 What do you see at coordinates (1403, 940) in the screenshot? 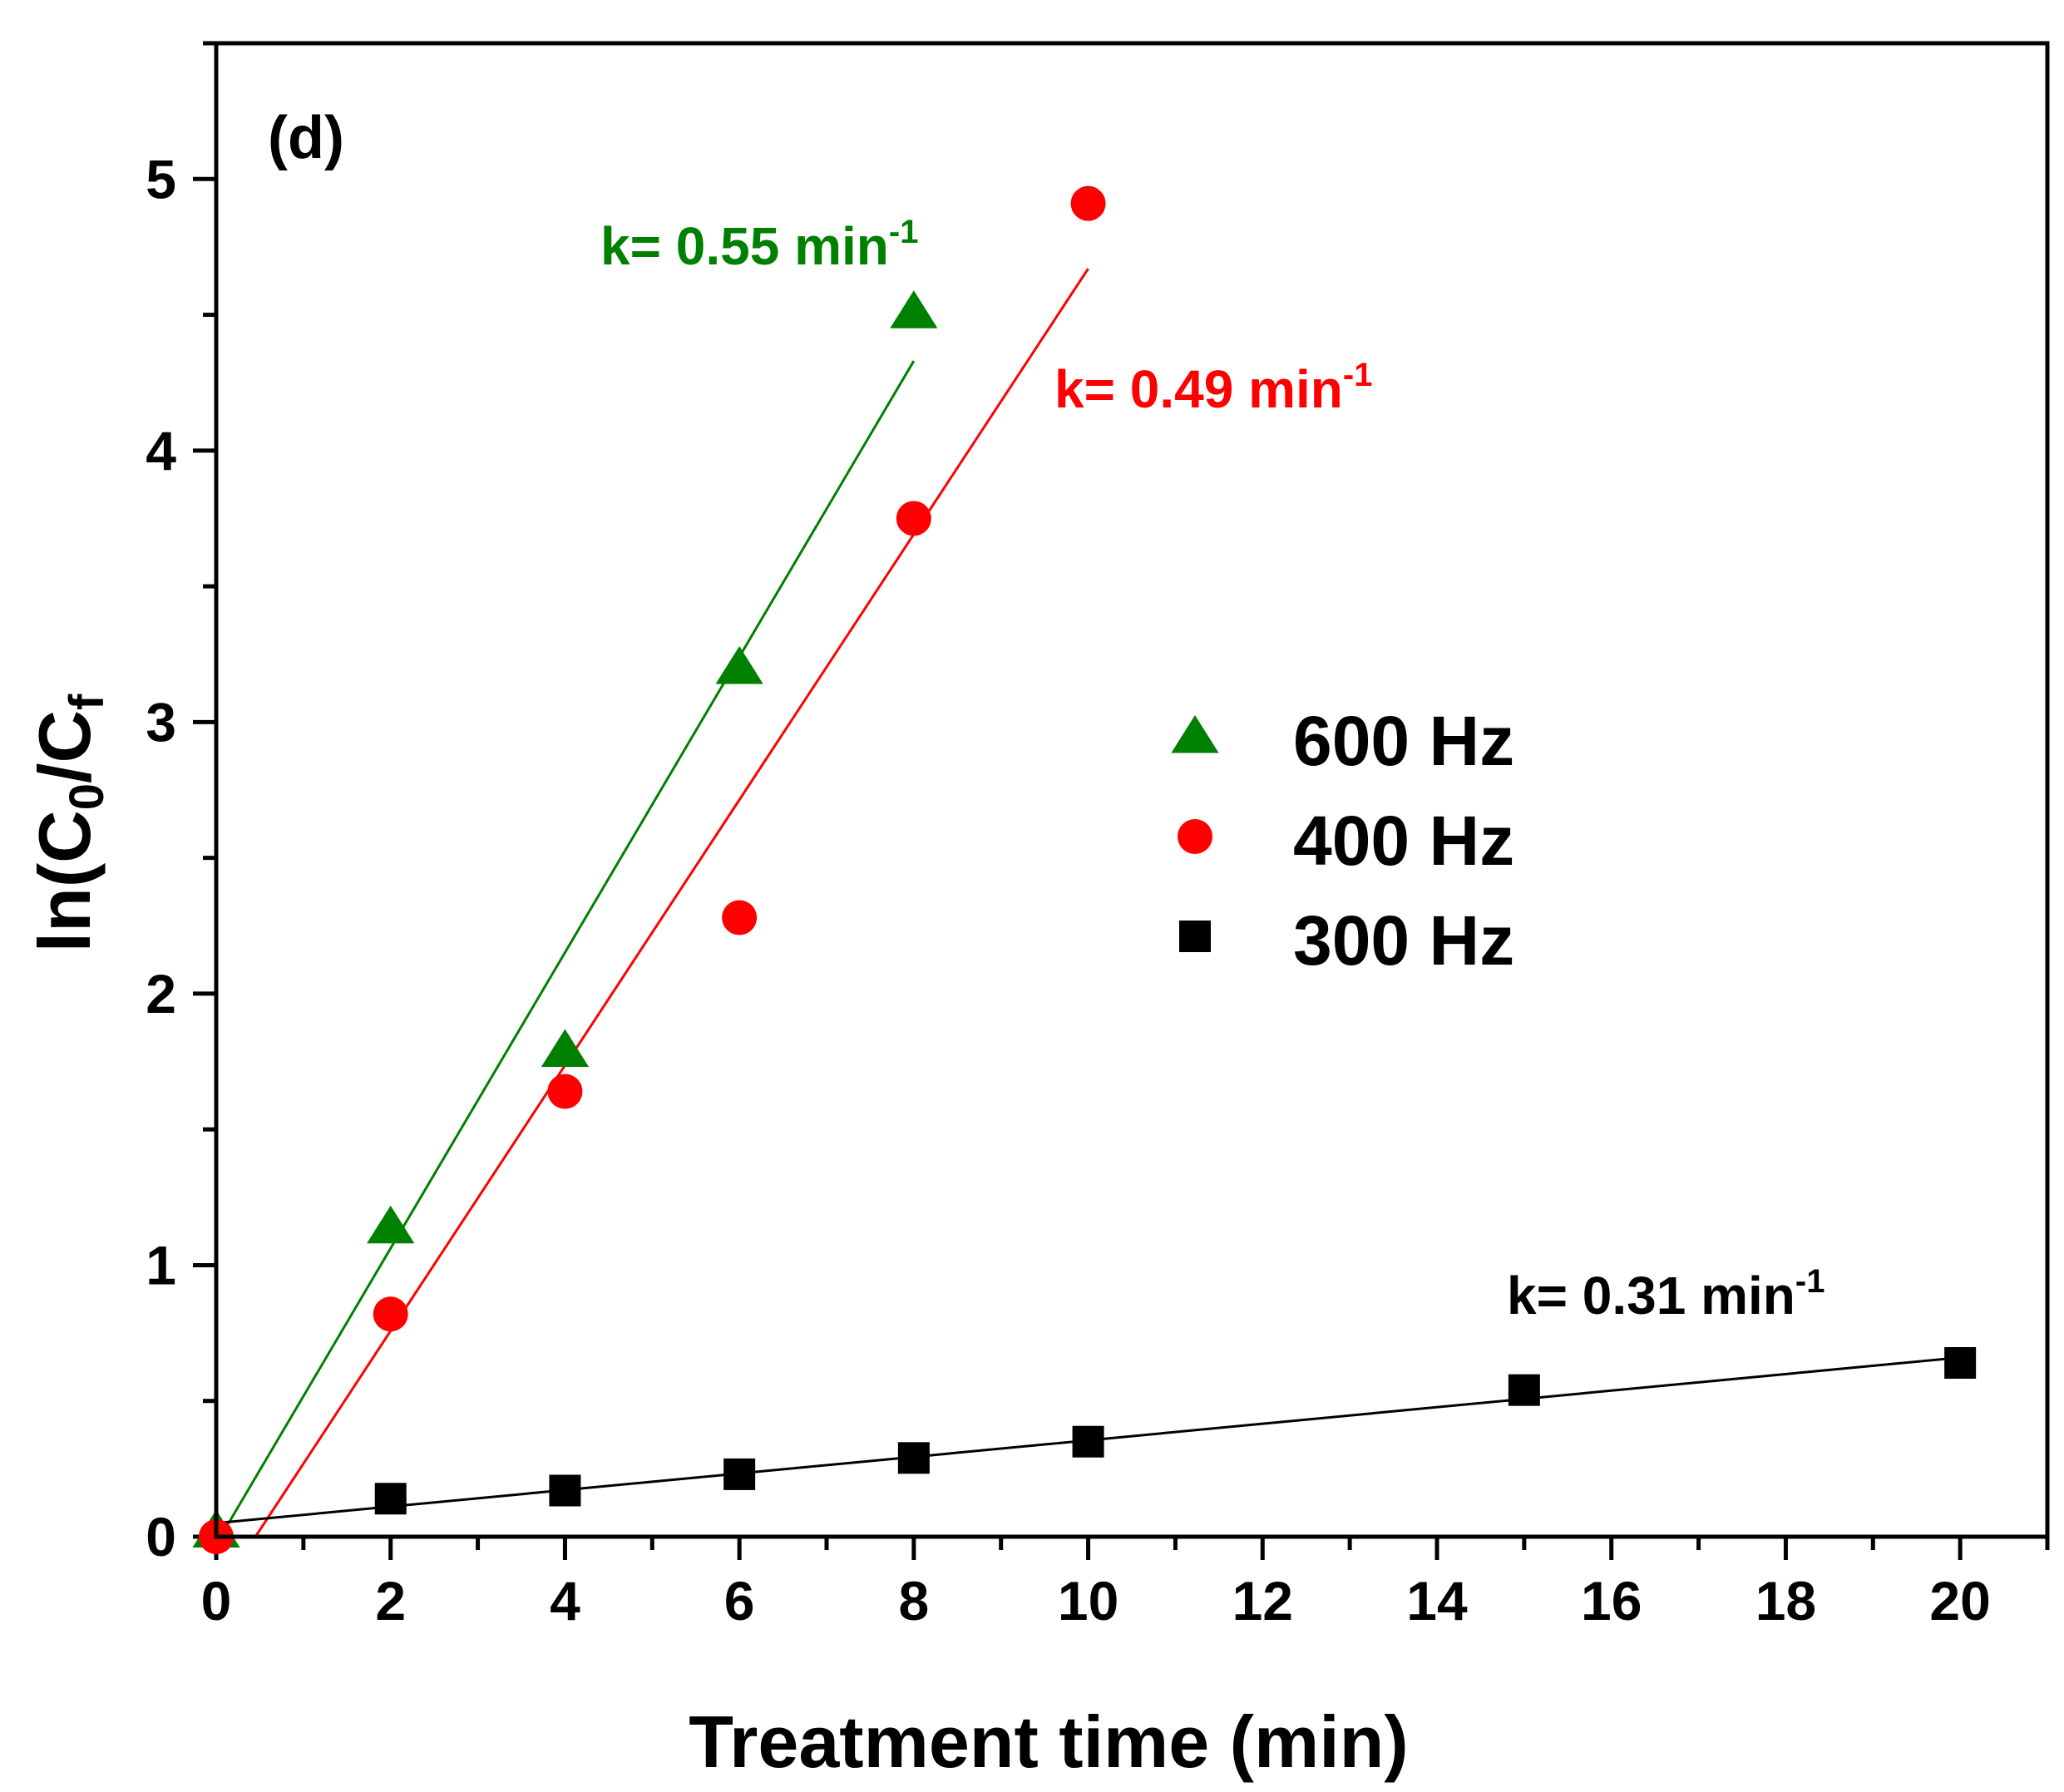
I see `legend-label-300hz: 300 Hz` at bounding box center [1403, 940].